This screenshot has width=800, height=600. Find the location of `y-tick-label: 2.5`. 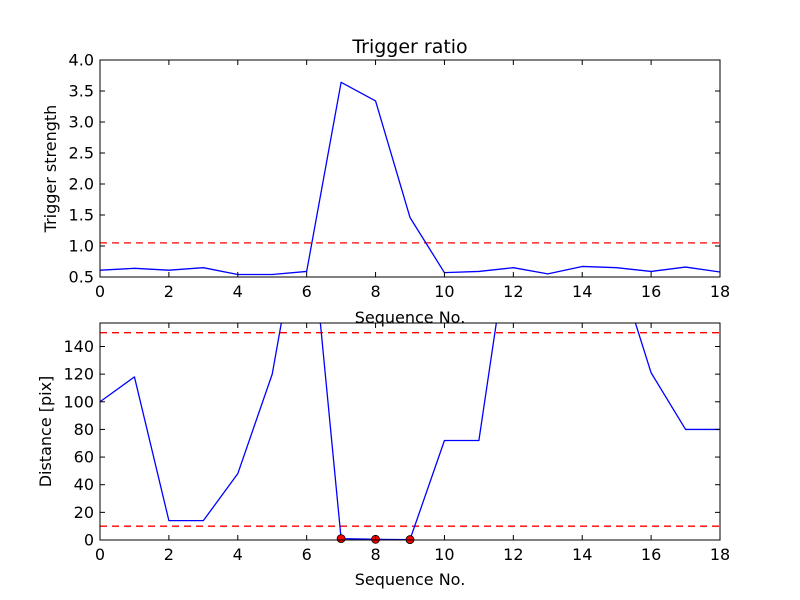

y-tick-label: 2.5 is located at coordinates (81, 153).